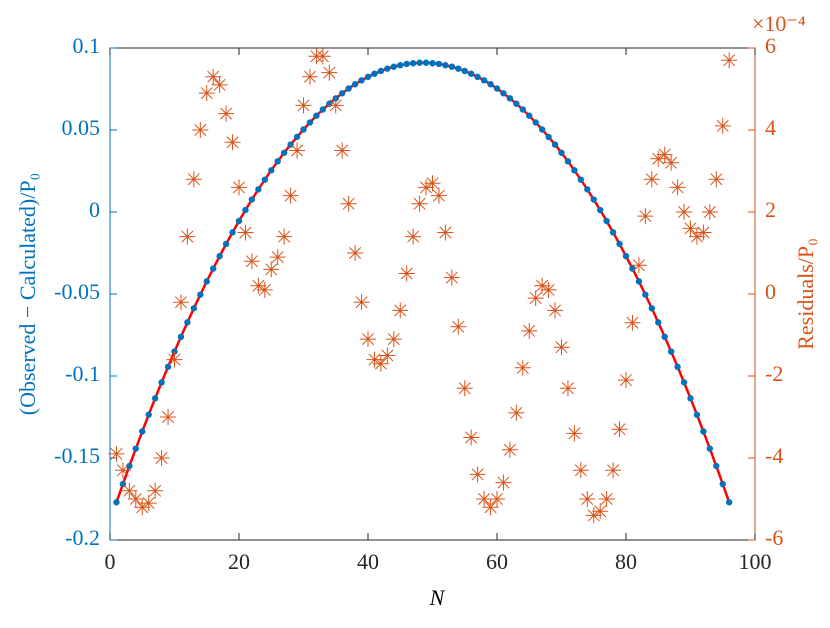 The image size is (830, 628). What do you see at coordinates (497, 561) in the screenshot?
I see `x-tick-label: 60` at bounding box center [497, 561].